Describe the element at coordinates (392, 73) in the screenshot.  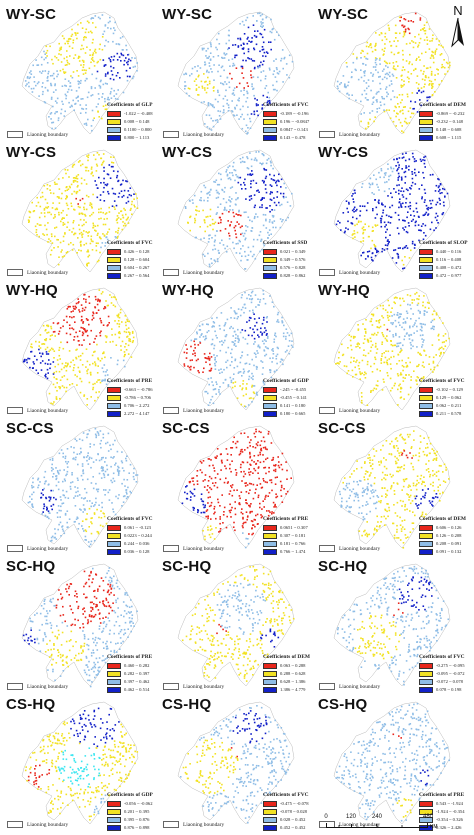
I see `province-outline` at that location.